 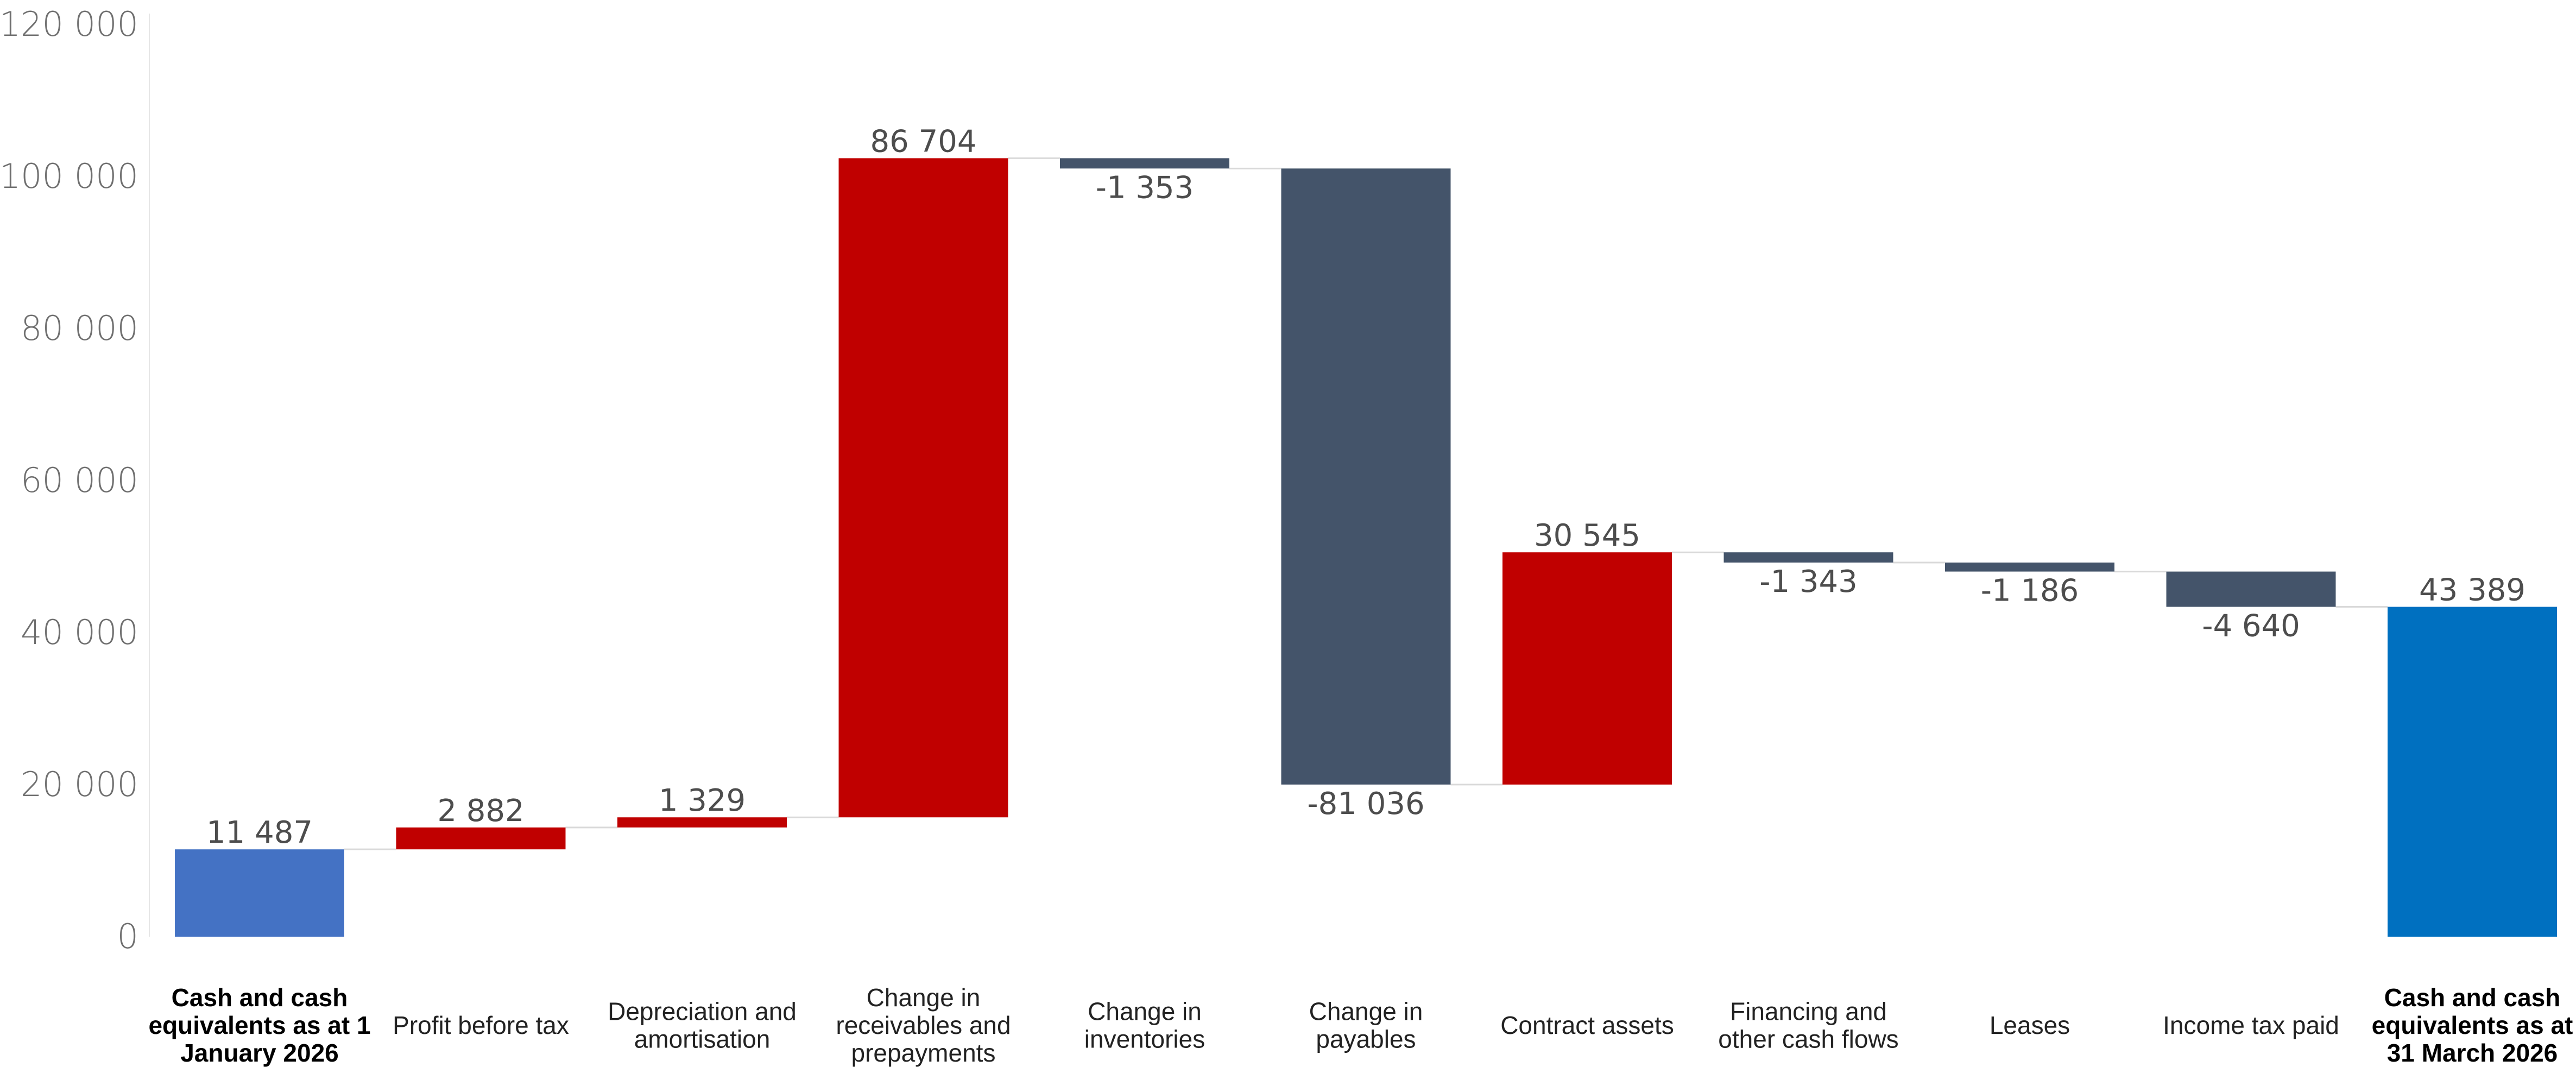 I want to click on category-label-line: Financing and, so click(x=1809, y=1011).